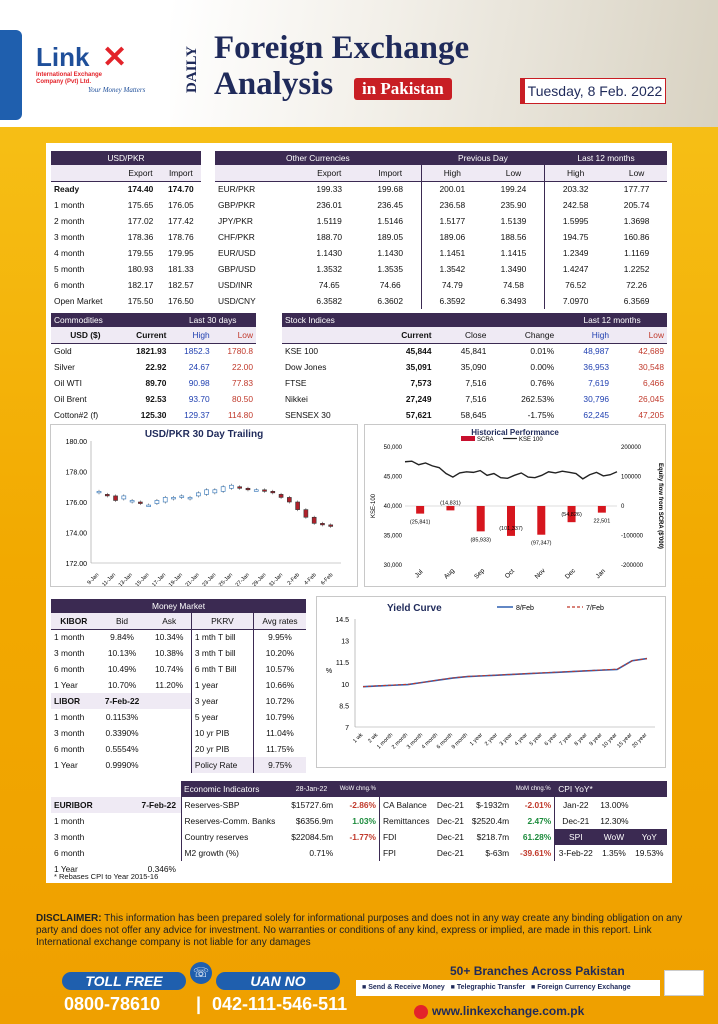  Describe the element at coordinates (358, 738) in the screenshot. I see `x-tick-label: 1 wk` at that location.